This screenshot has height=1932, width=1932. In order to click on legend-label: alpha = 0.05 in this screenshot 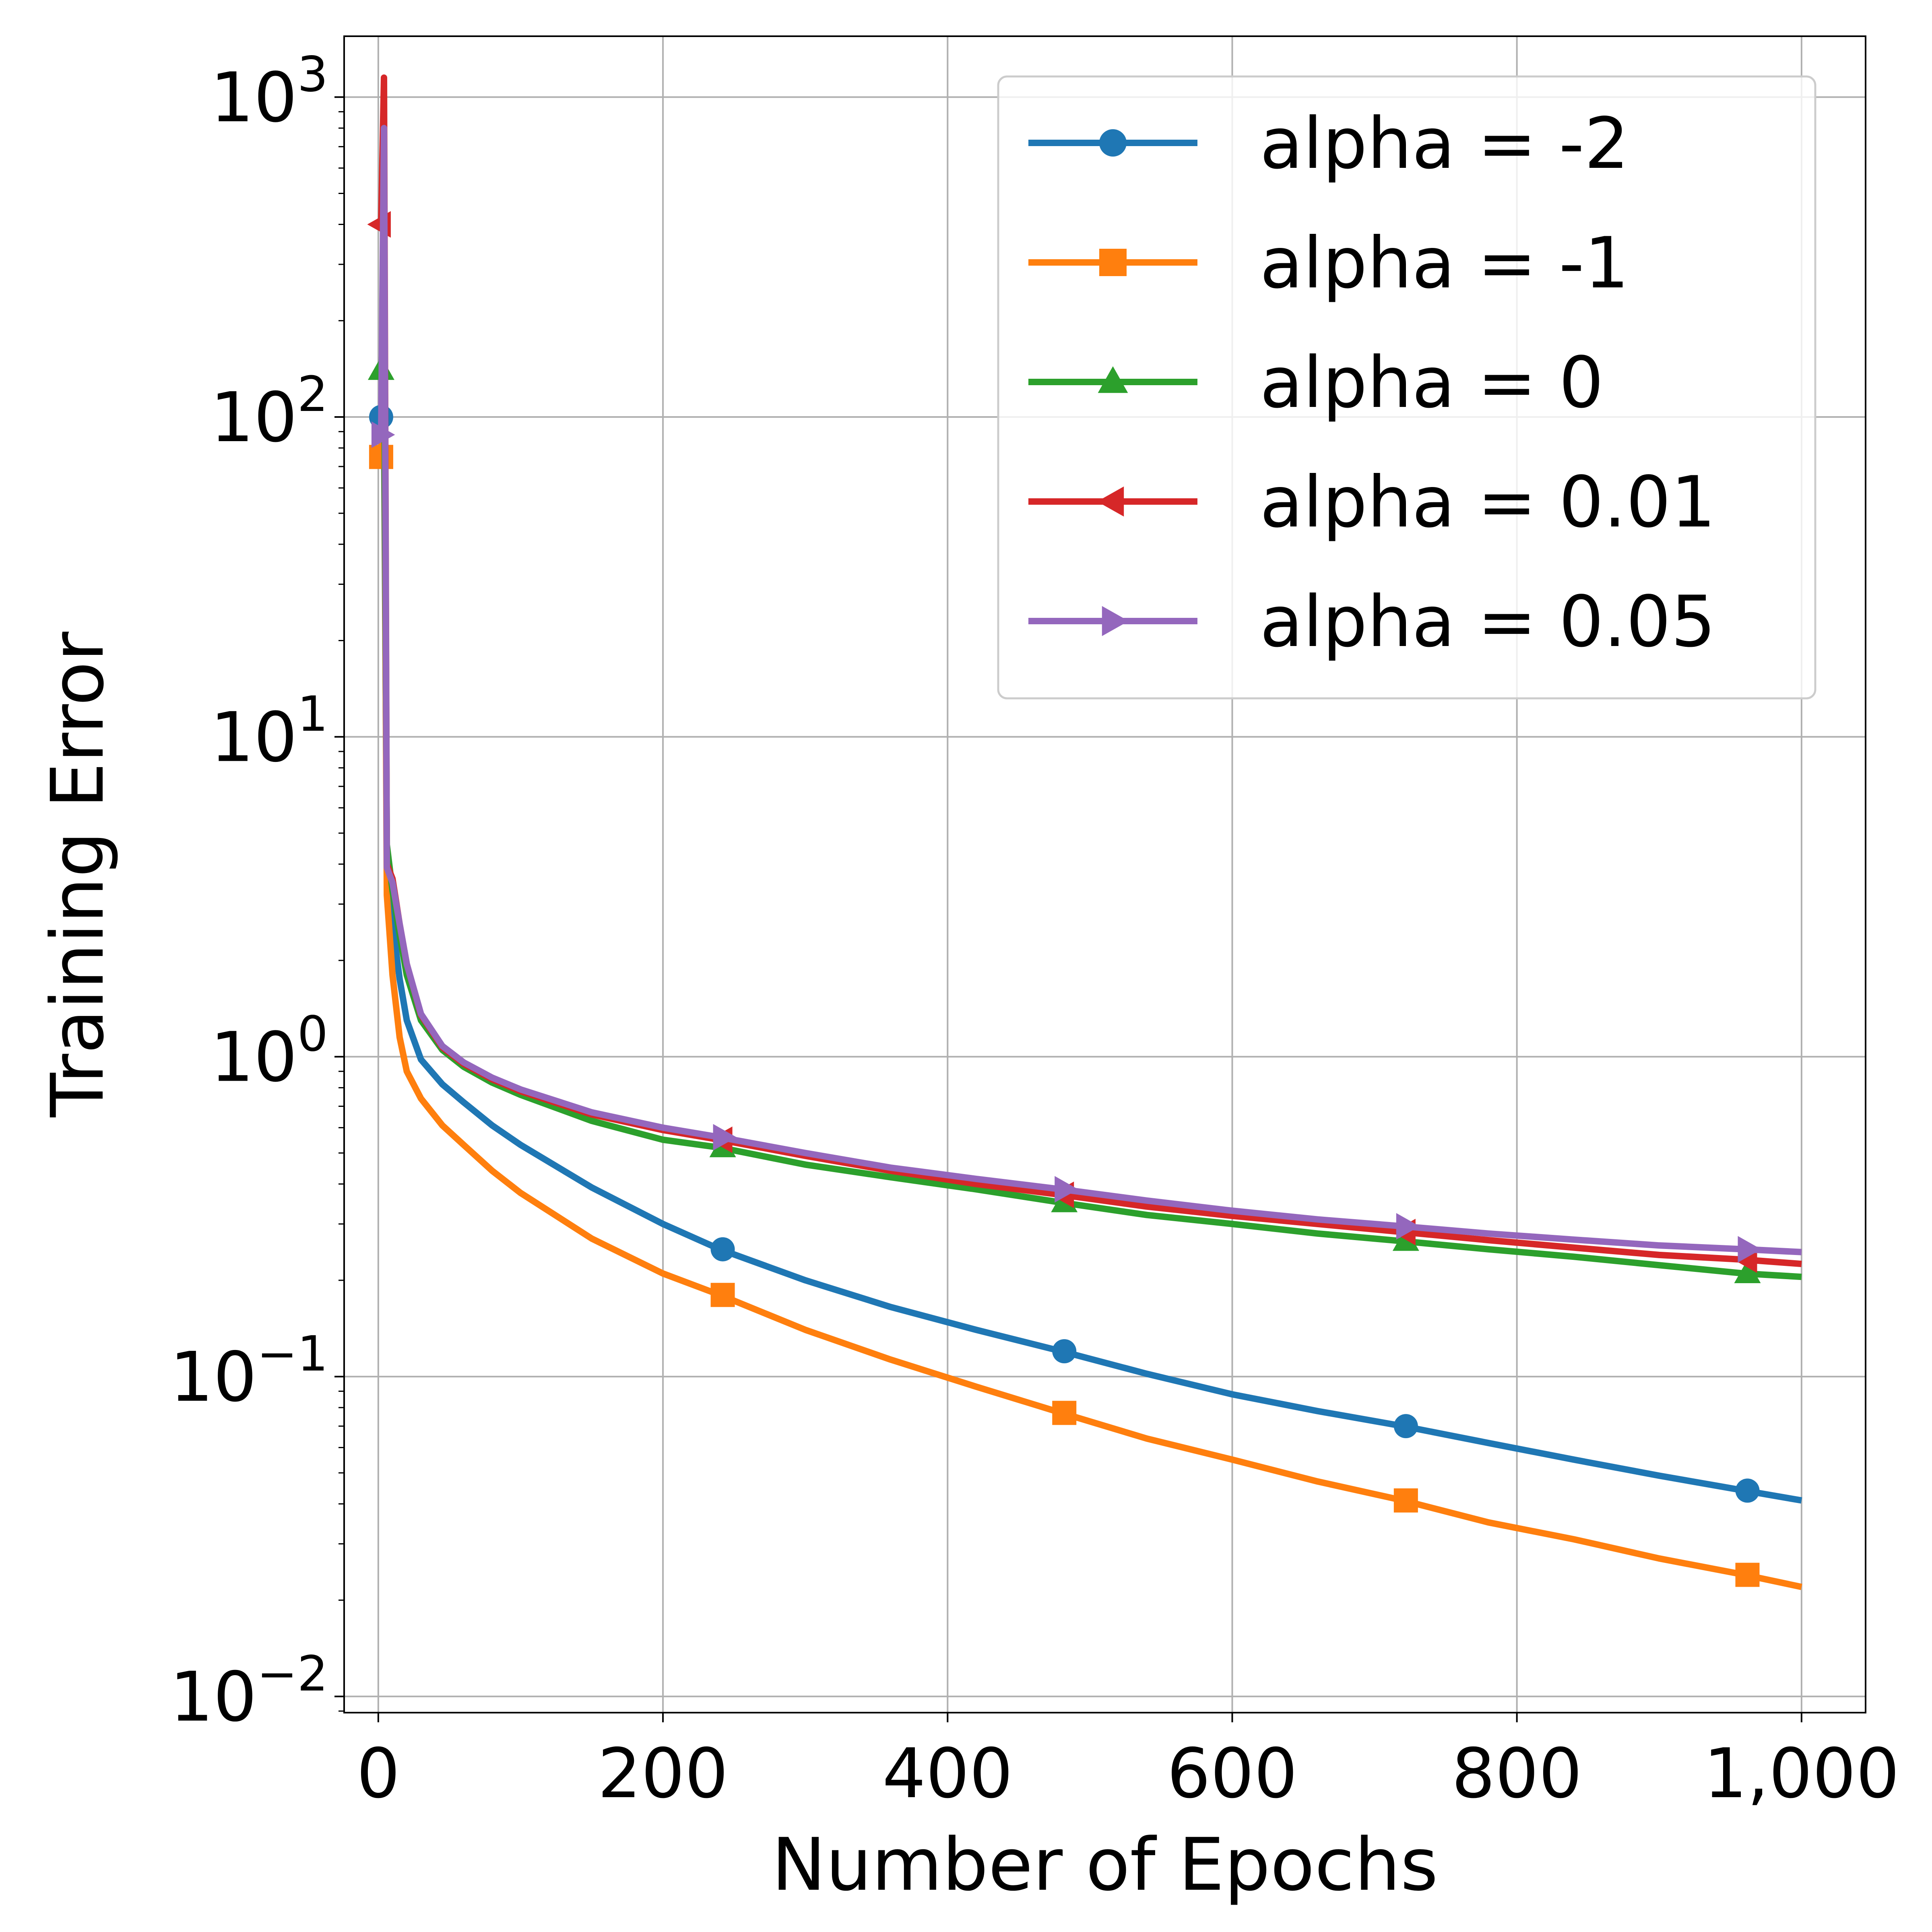, I will do `click(1488, 622)`.